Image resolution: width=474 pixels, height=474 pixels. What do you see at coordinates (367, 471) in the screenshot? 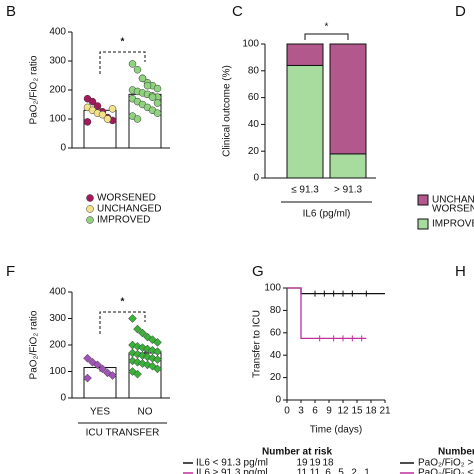
I see `risk-count: 1` at bounding box center [367, 471].